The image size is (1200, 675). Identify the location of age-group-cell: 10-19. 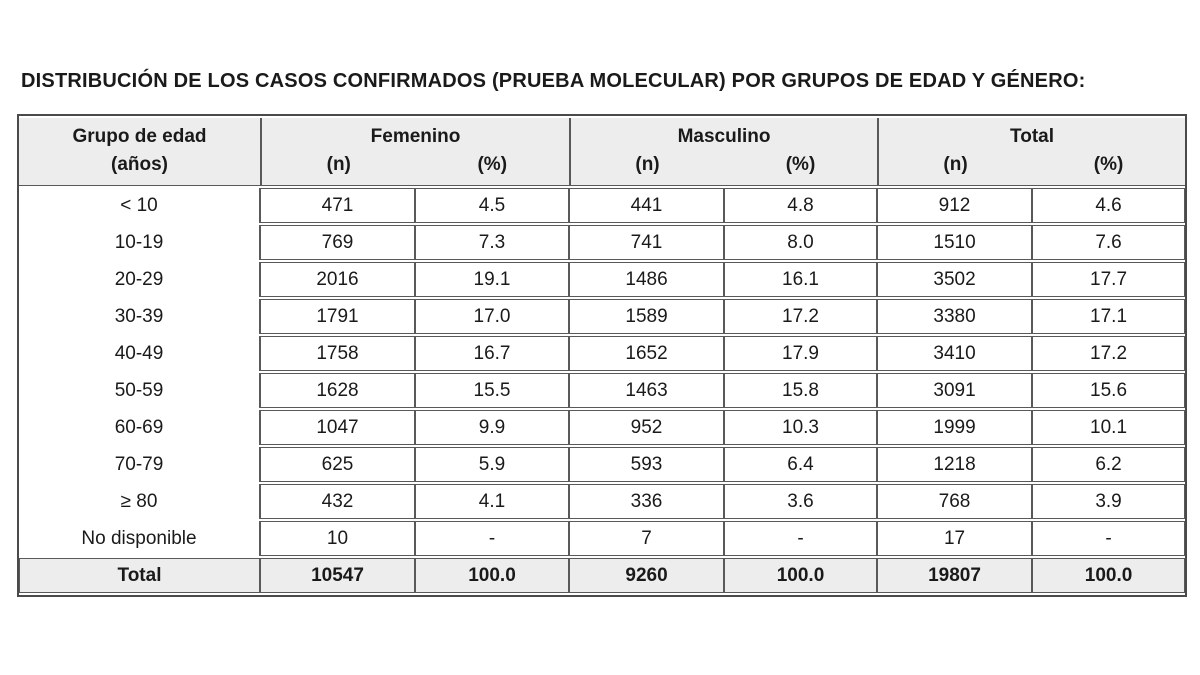
(139, 242).